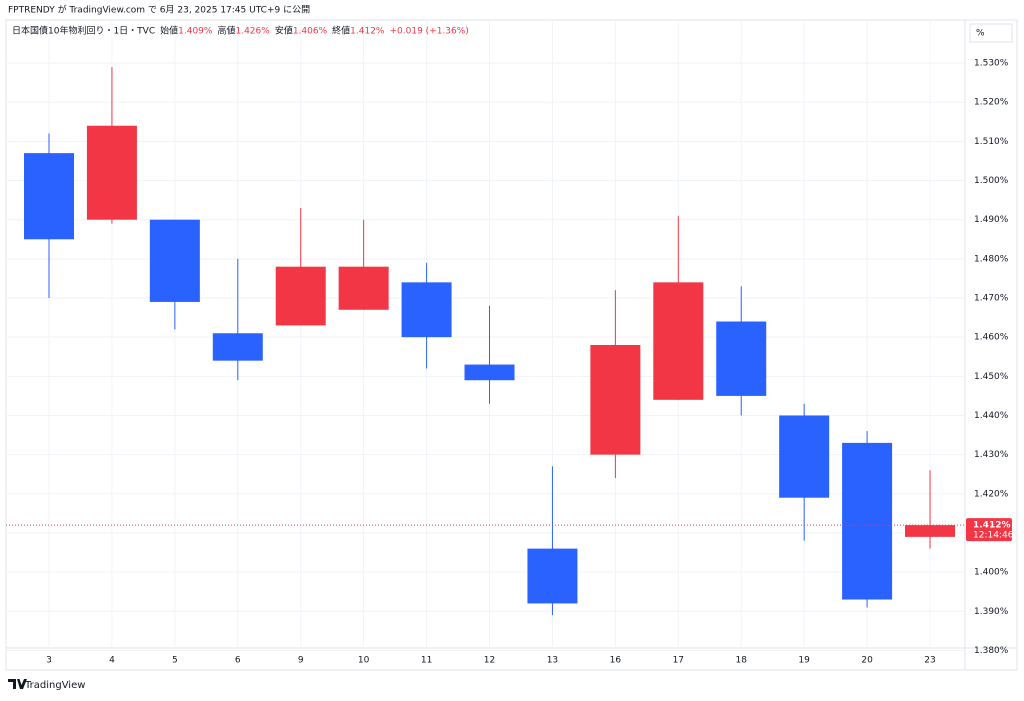 The width and height of the screenshot is (1024, 701). Describe the element at coordinates (310, 32) in the screenshot. I see `legend-low: 1.406%` at that location.